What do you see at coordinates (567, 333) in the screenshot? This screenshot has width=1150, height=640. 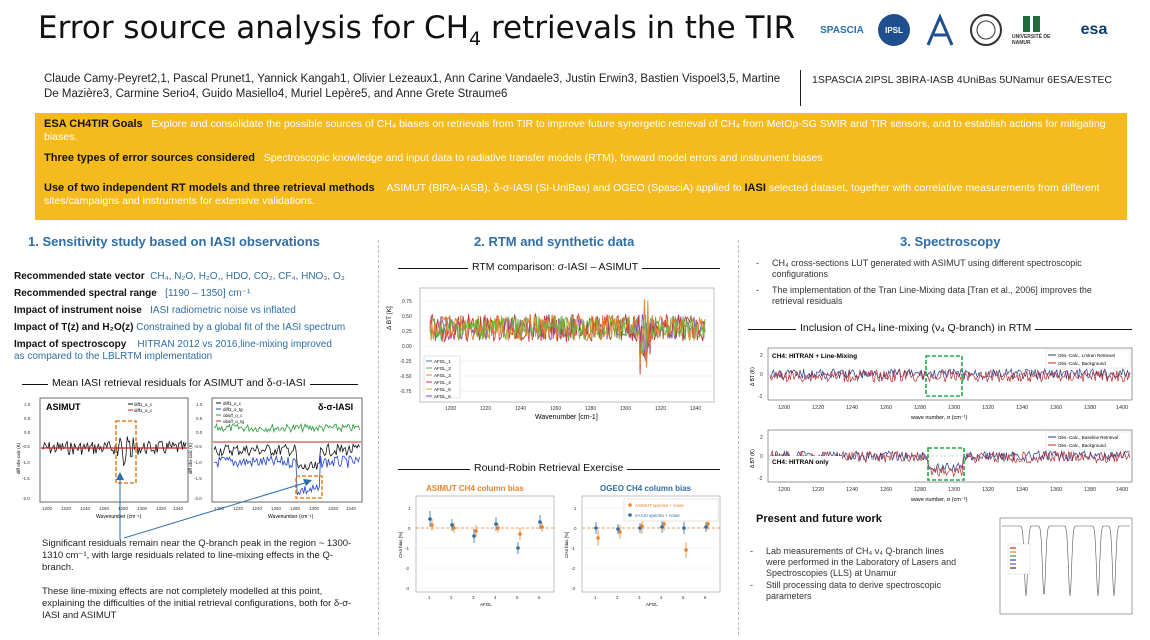 I see `rtm-series-afgl3` at bounding box center [567, 333].